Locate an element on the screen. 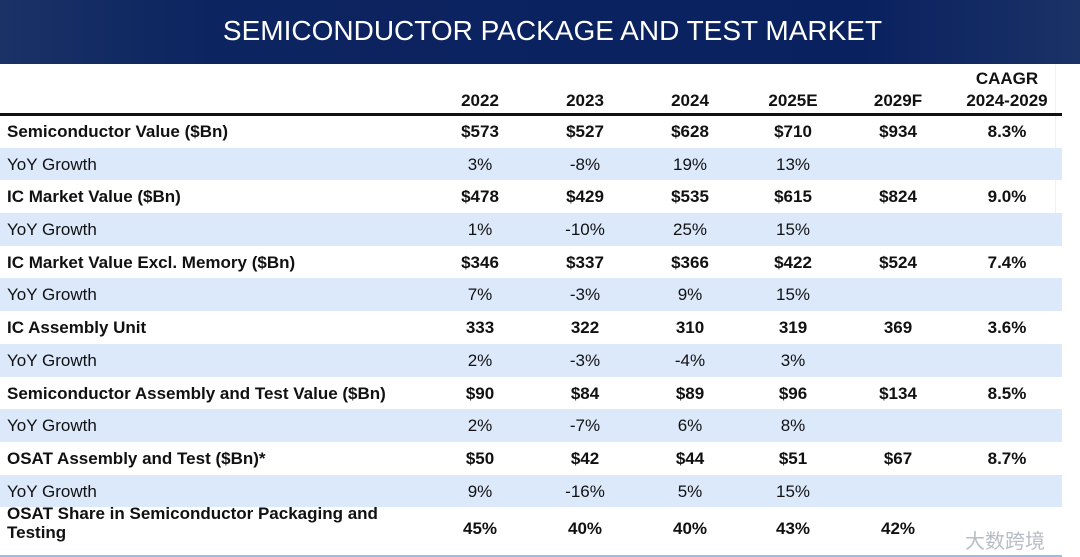  cell-value: 8.7% is located at coordinates (1007, 458).